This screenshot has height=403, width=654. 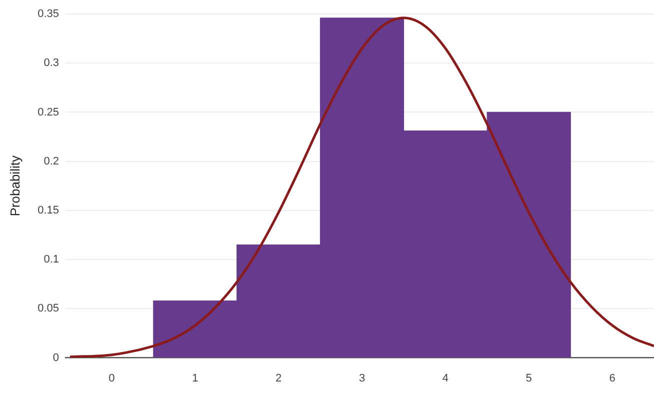 I want to click on y-tick-label: 0.3, so click(x=52, y=63).